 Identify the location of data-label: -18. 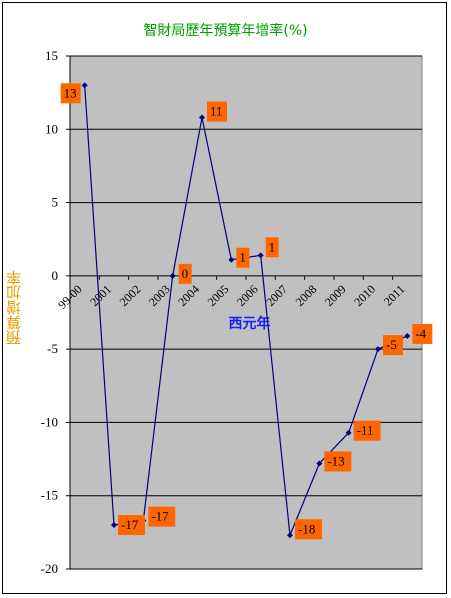
(308, 529).